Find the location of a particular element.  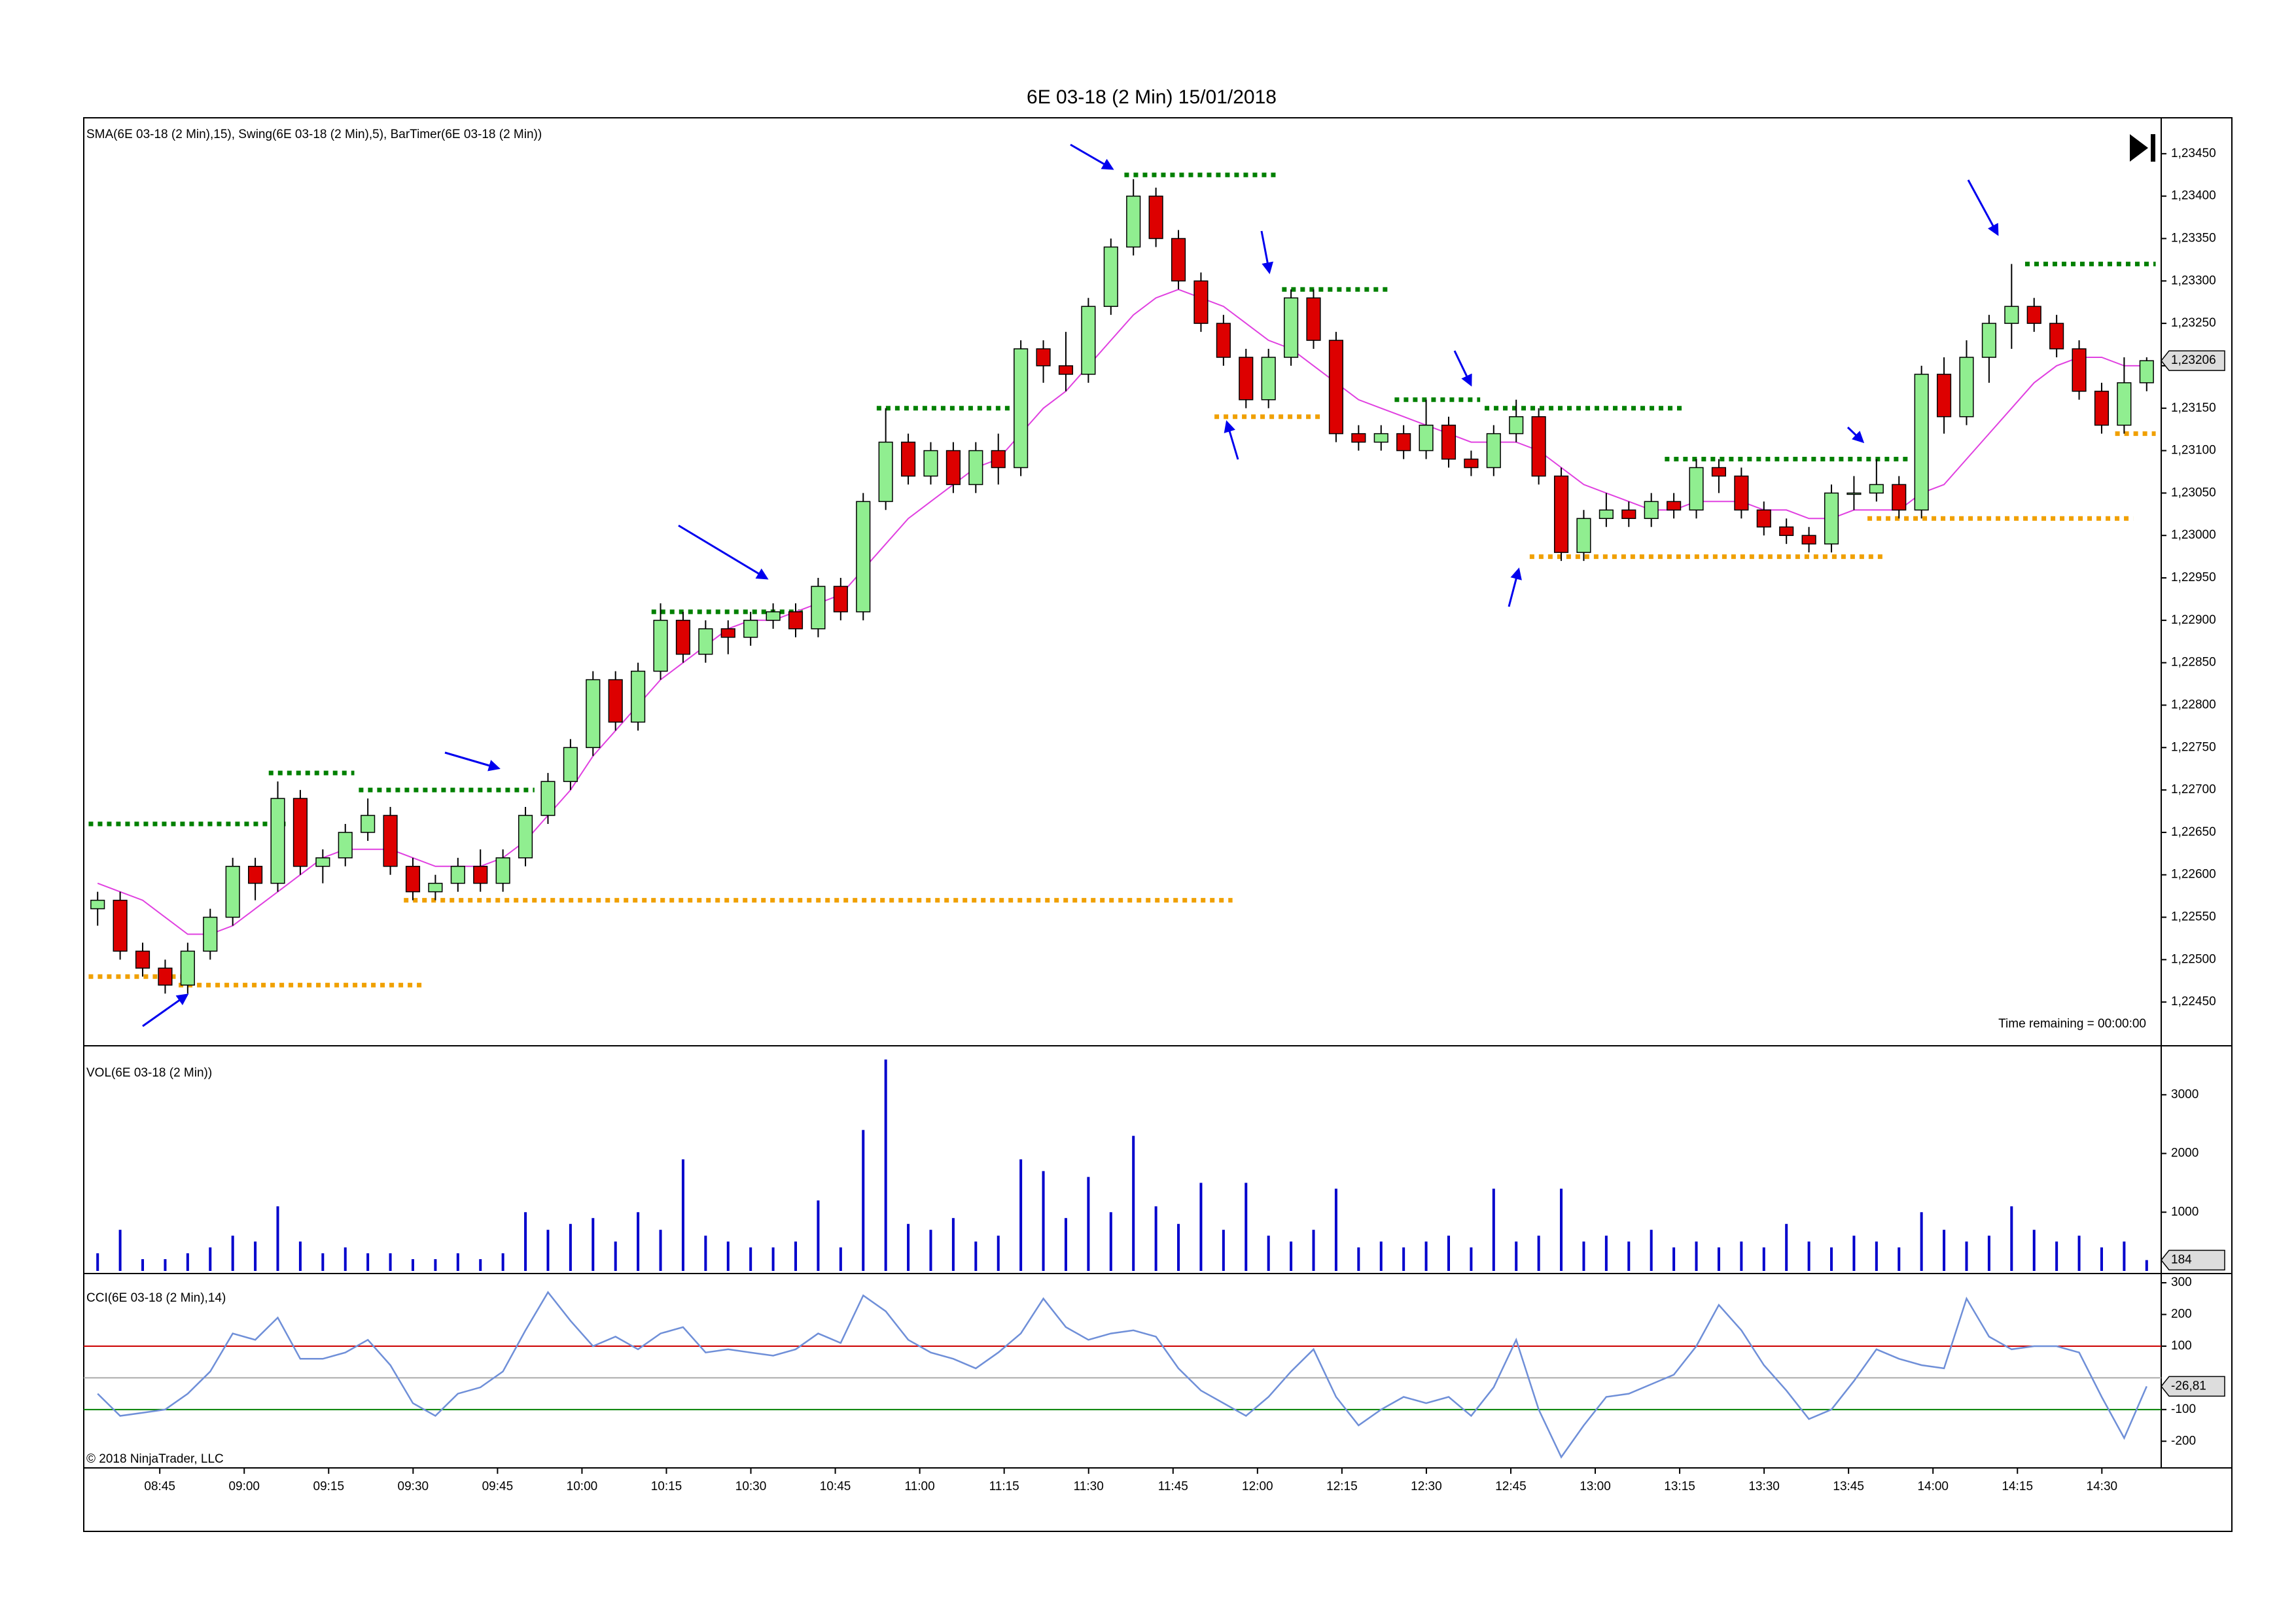

last-value-marker is located at coordinates (2193, 1260).